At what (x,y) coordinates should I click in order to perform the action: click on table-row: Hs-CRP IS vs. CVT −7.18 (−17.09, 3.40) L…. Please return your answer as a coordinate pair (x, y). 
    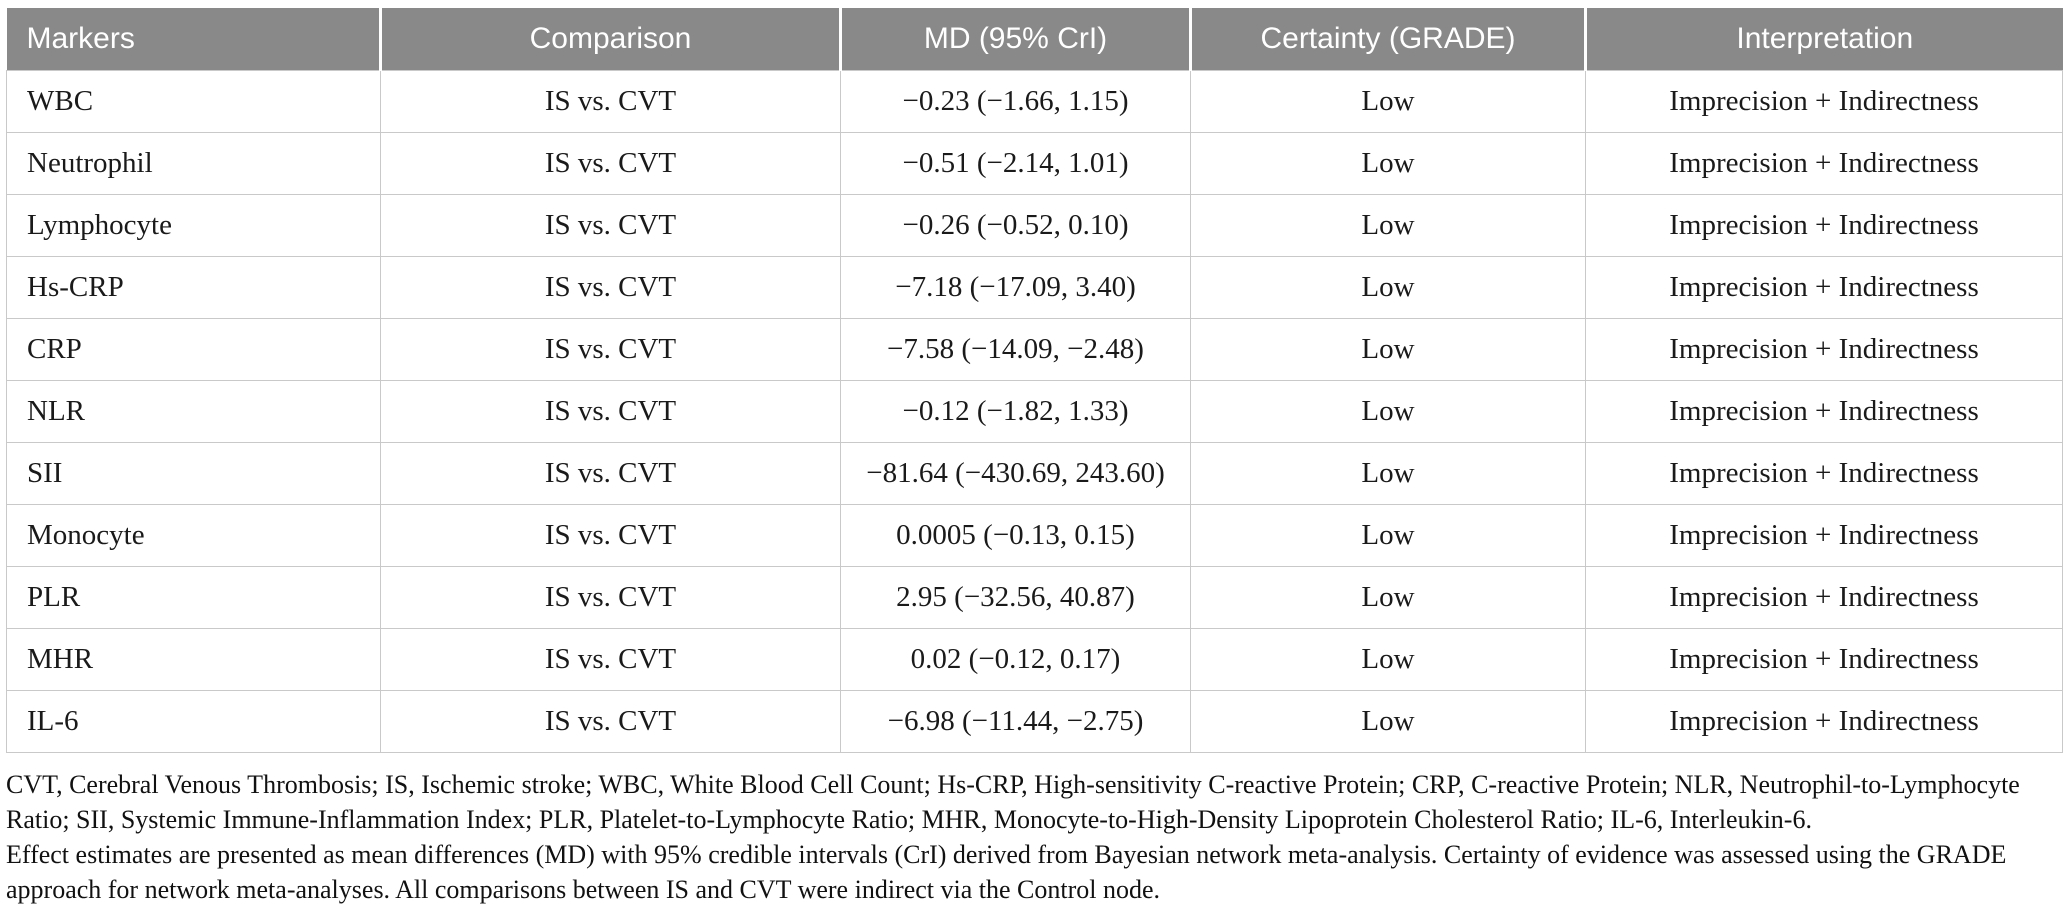
    Looking at the image, I should click on (1034, 287).